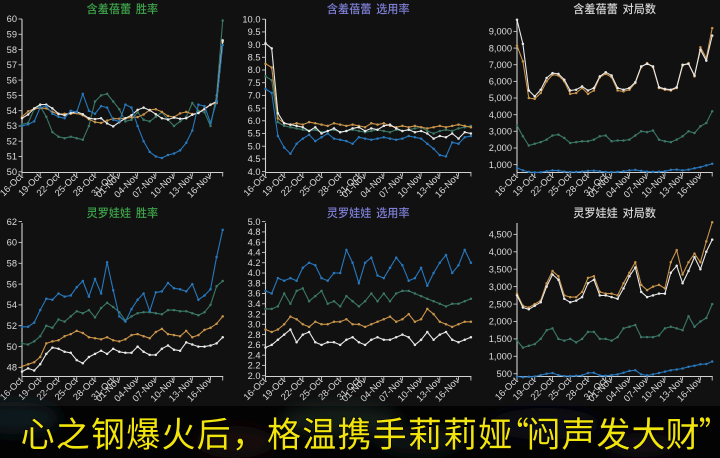 The image size is (720, 458). Describe the element at coordinates (254, 108) in the screenshot. I see `svg-text: 6.5` at that location.